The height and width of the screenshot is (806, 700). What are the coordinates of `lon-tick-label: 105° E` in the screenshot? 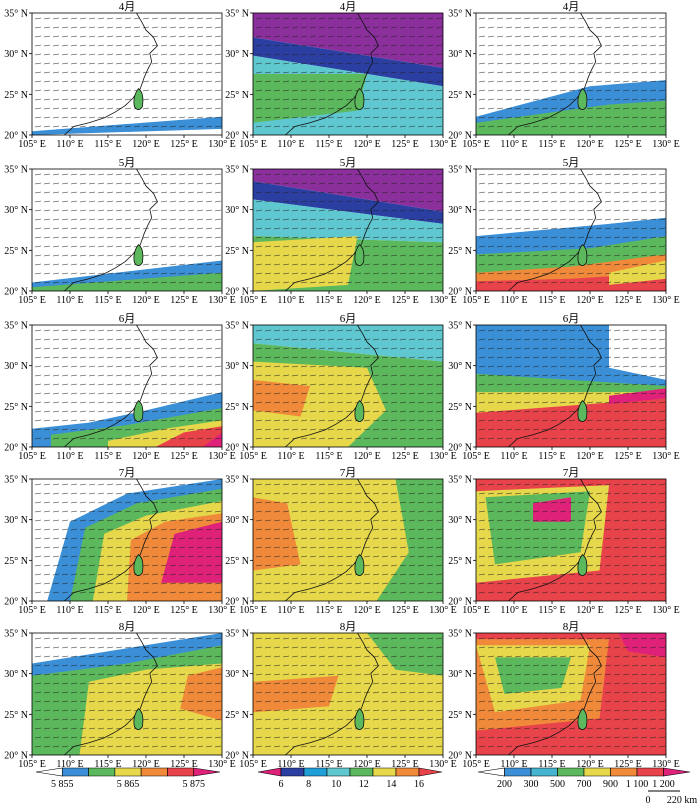 It's located at (32, 300).